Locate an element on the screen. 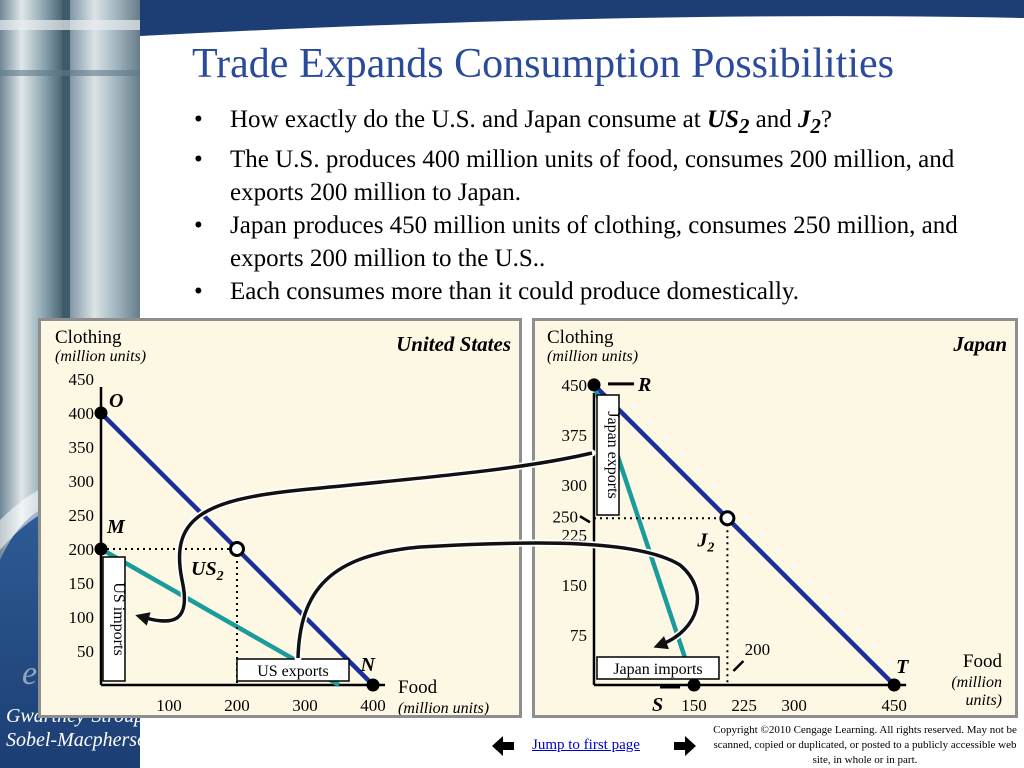  next-arrow-icon is located at coordinates (685, 746).